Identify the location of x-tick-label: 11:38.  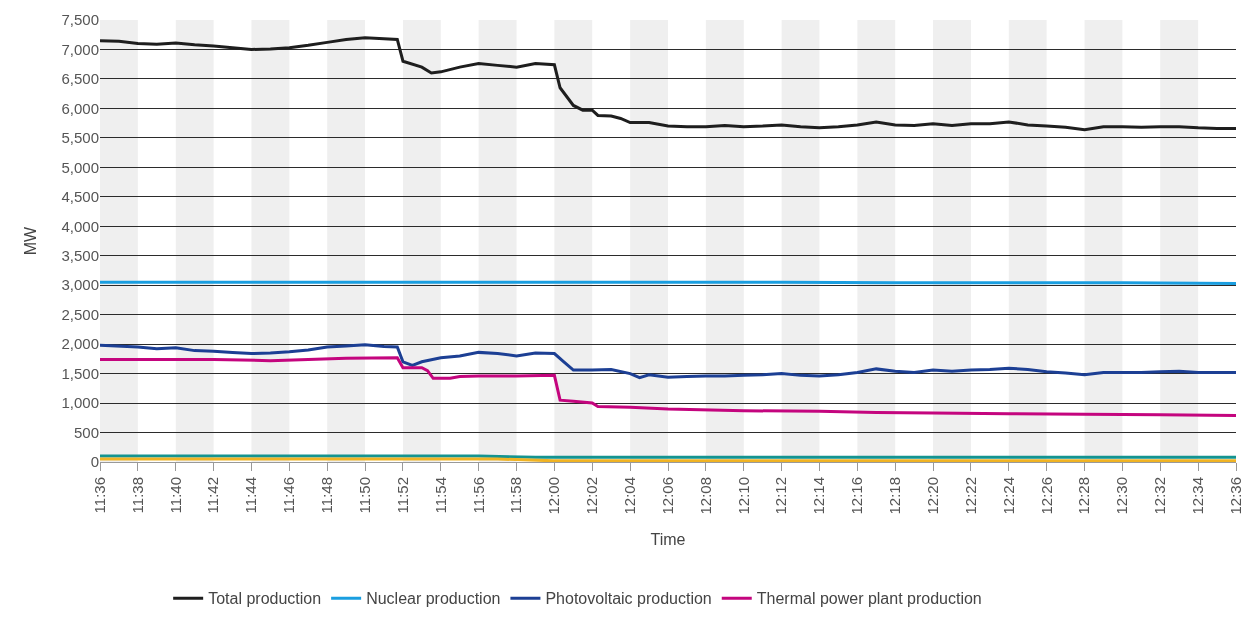
(137, 495).